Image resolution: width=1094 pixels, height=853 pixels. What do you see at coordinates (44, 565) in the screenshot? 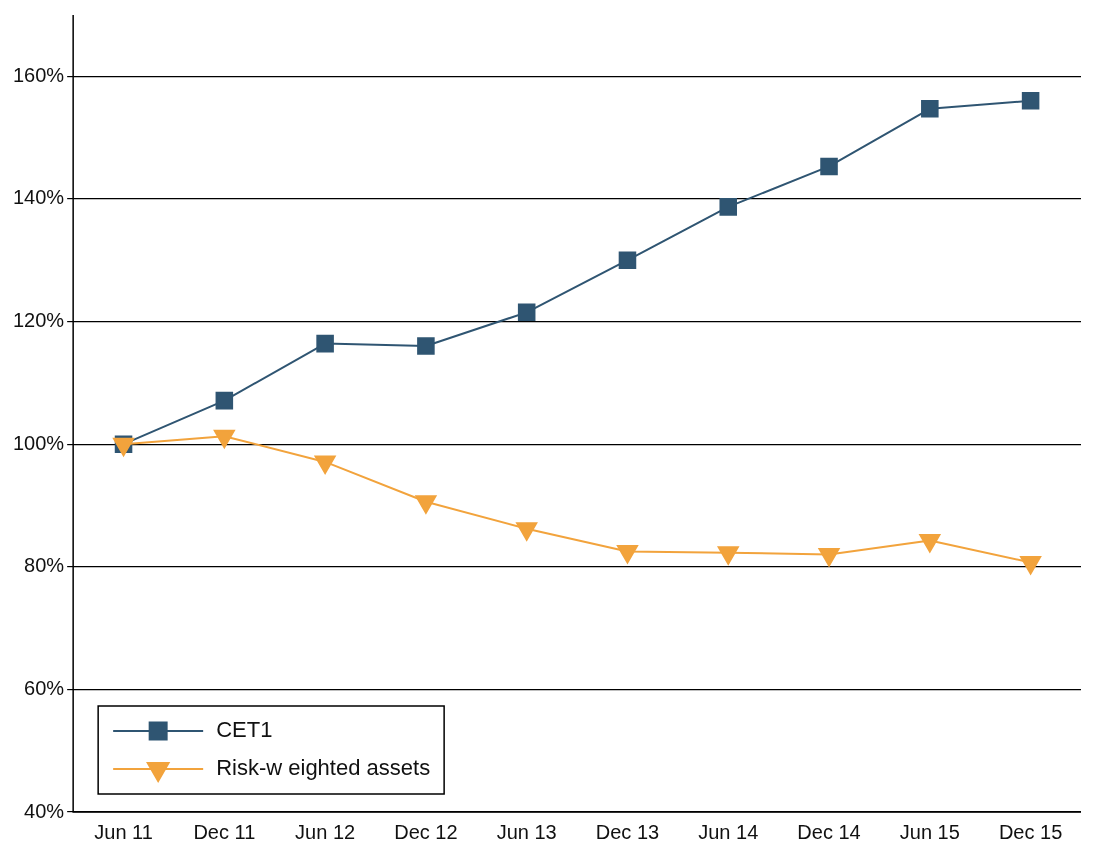
I see `y-tick-label: 80%` at bounding box center [44, 565].